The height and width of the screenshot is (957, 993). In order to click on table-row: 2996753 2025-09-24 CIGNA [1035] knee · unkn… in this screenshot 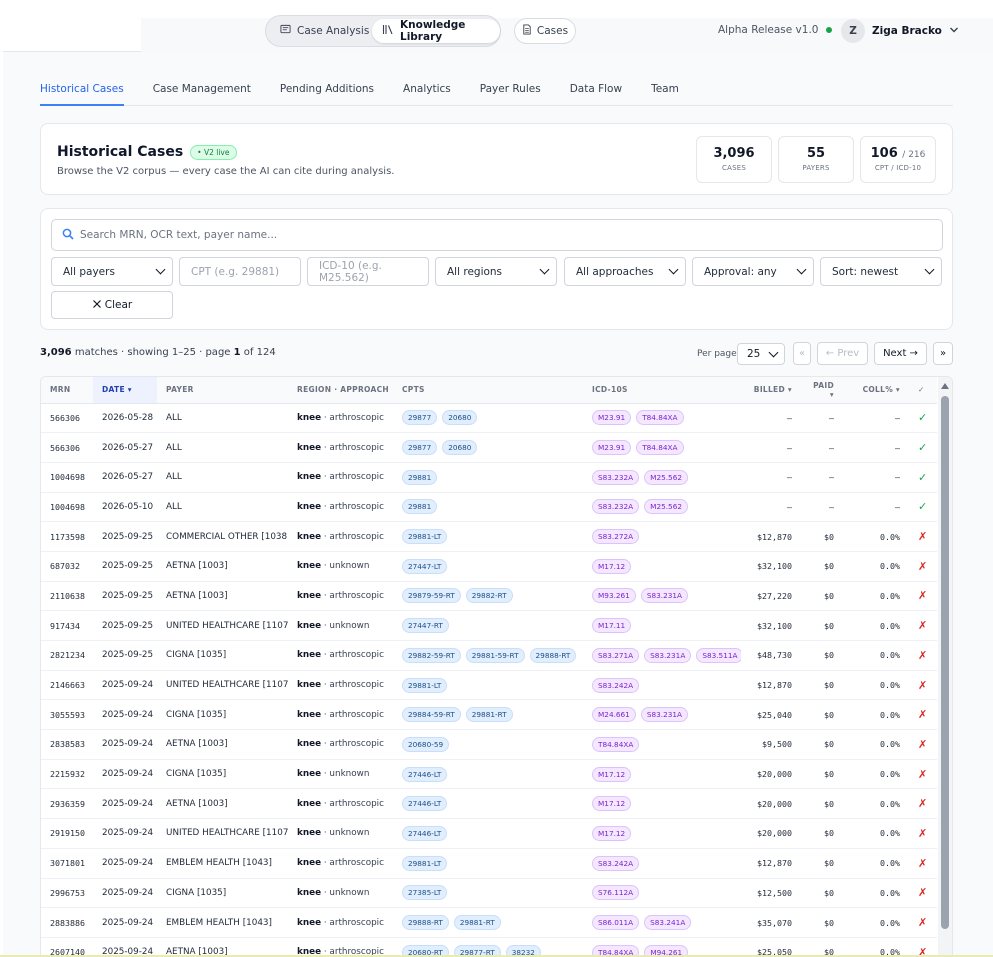, I will do `click(489, 893)`.